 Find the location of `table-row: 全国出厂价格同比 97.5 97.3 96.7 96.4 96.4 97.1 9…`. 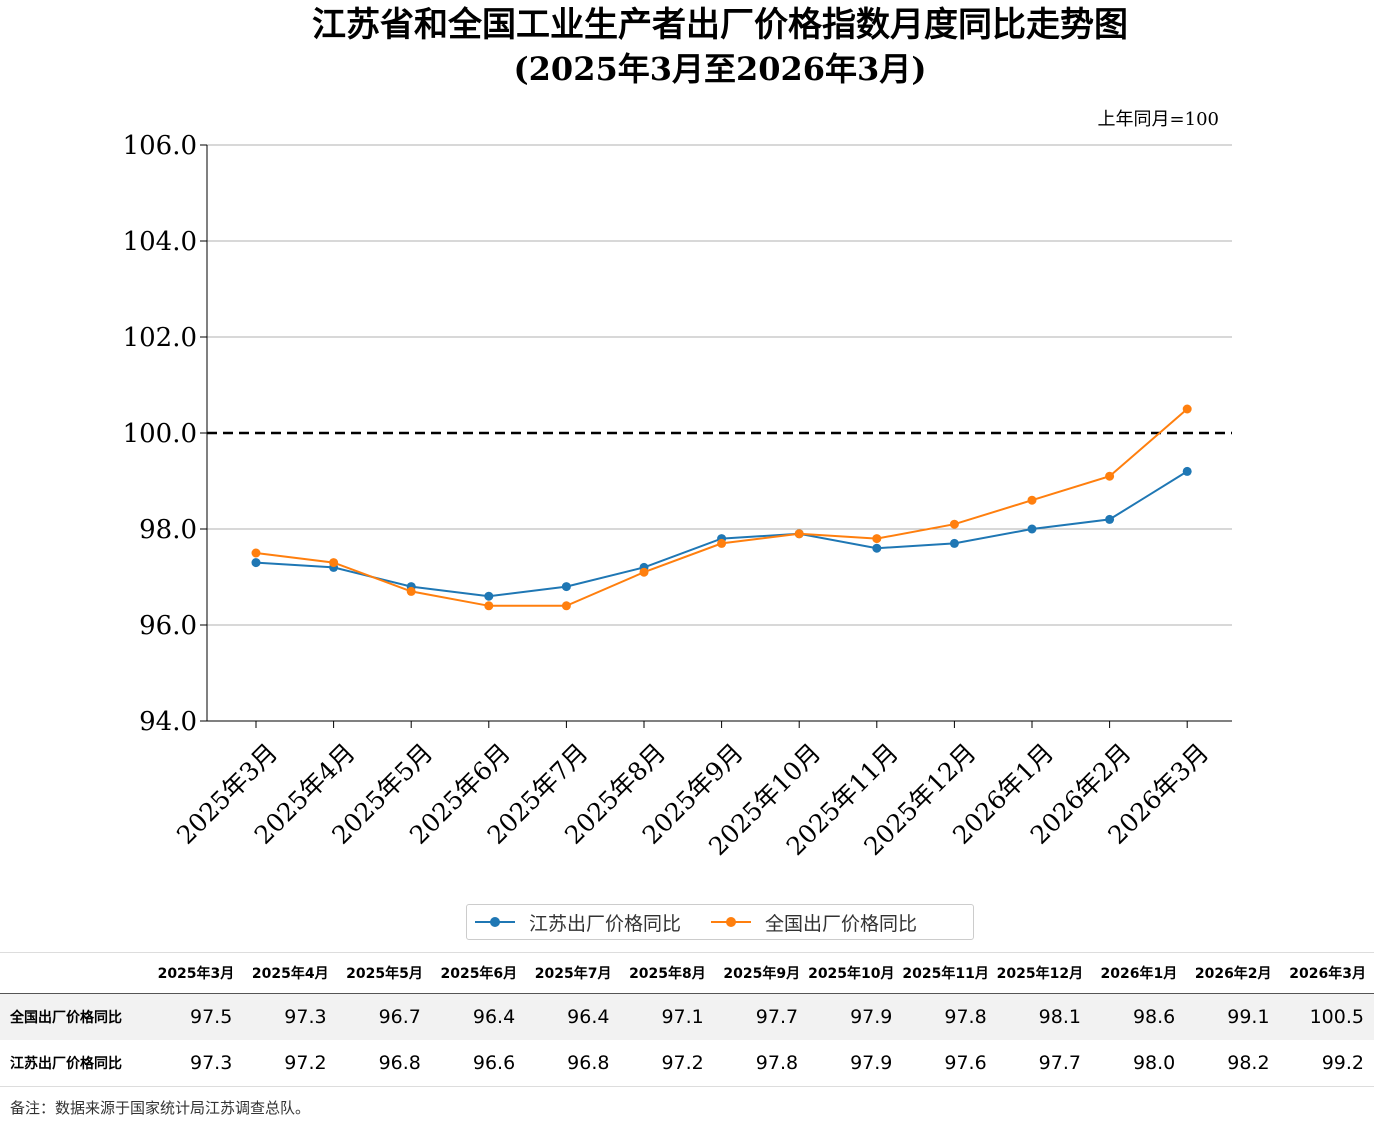

table-row: 全国出厂价格同比 97.5 97.3 96.7 96.4 96.4 97.1 9… is located at coordinates (687, 1016).